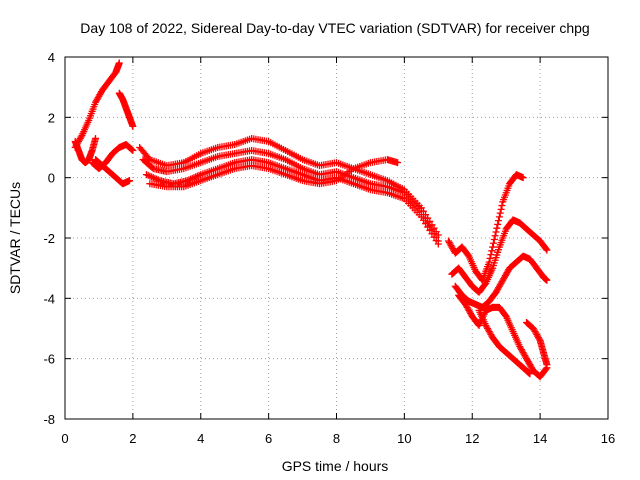  Describe the element at coordinates (540, 438) in the screenshot. I see `x-tick-label: 14` at that location.